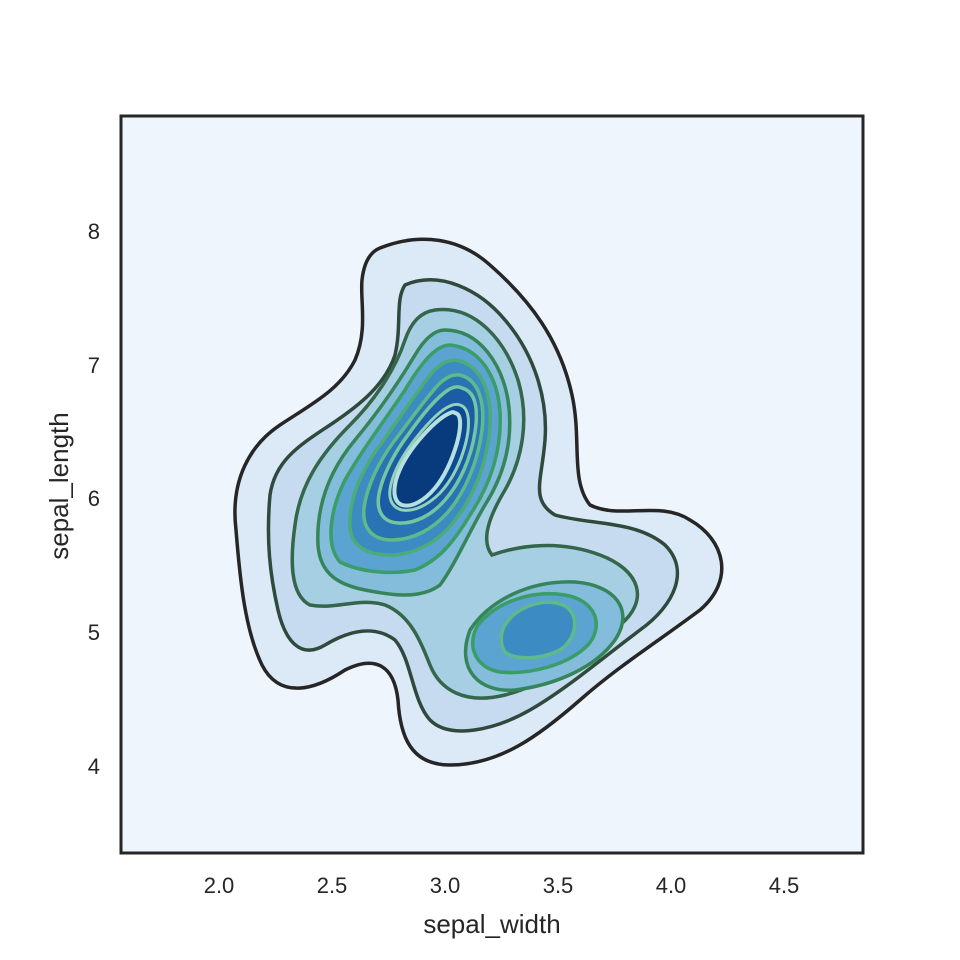 The image size is (960, 960). I want to click on y-tick-label: 8, so click(94, 231).